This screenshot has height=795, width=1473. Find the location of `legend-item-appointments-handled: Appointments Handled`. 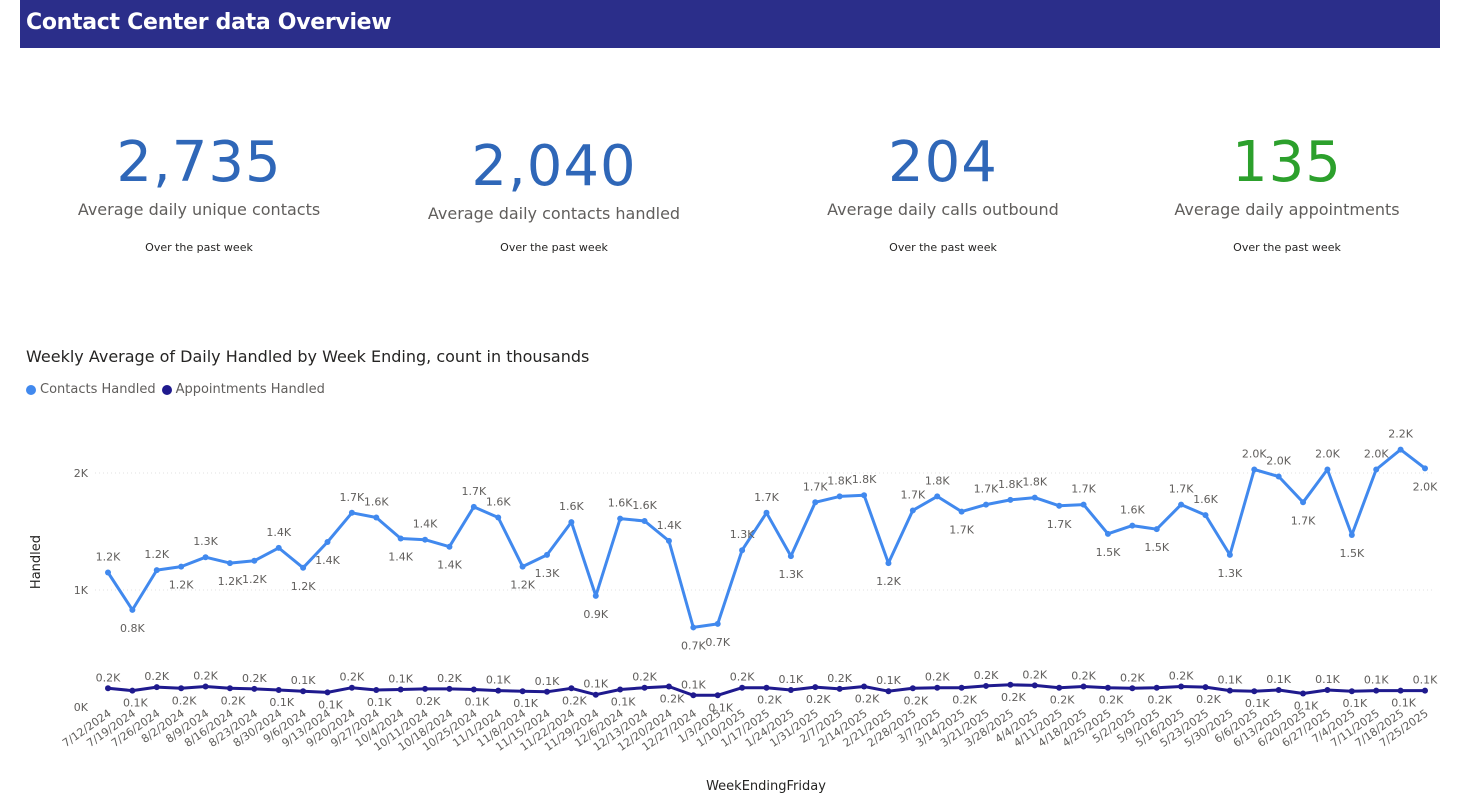

legend-item-appointments-handled: Appointments Handled is located at coordinates (243, 389).